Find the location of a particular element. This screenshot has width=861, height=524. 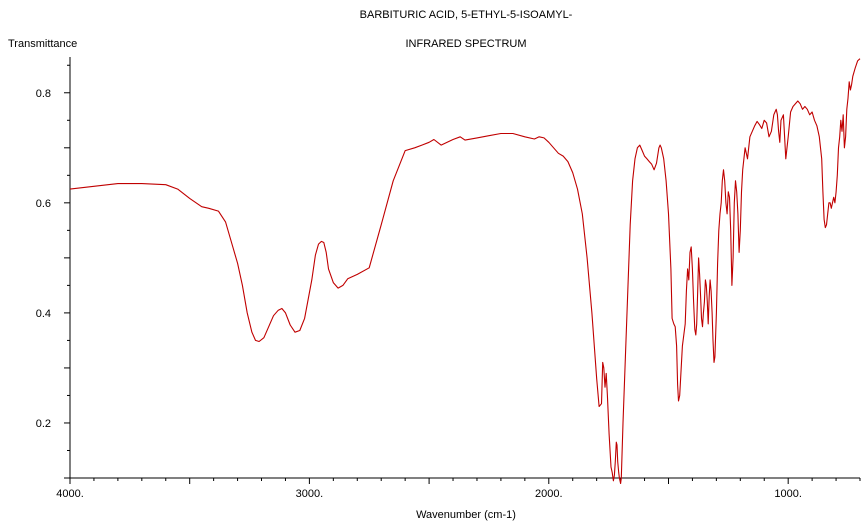

chart-subtitle: INFRARED SPECTRUM is located at coordinates (465, 44).